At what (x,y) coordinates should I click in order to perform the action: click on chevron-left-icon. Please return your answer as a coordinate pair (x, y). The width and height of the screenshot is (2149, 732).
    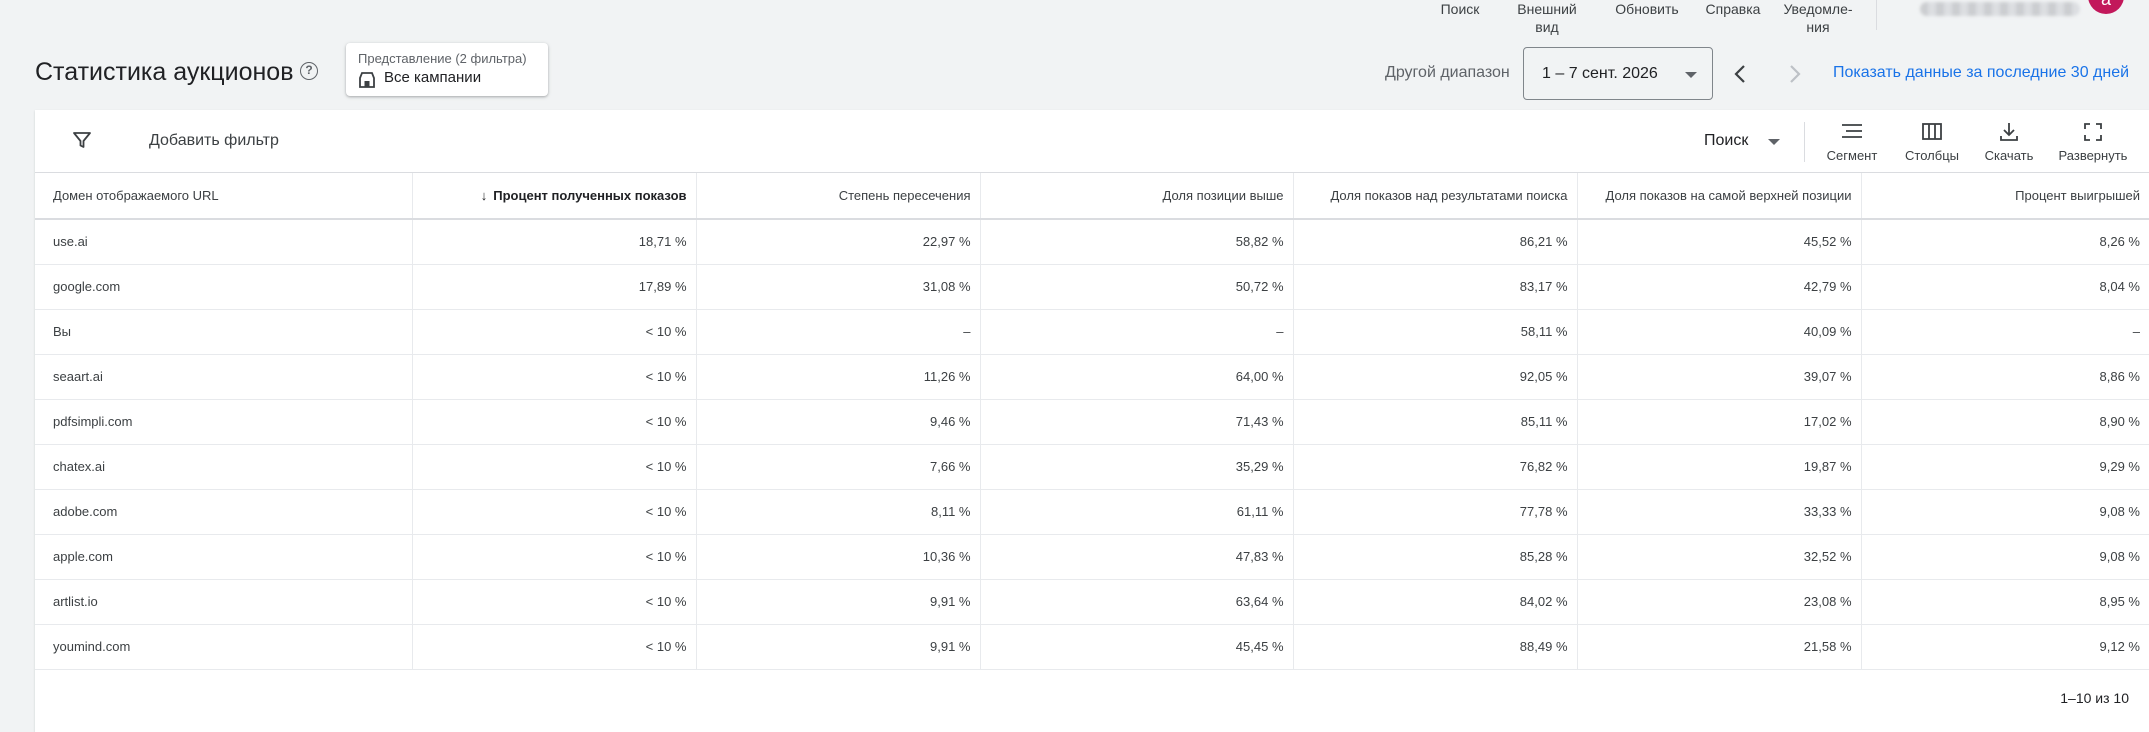
    Looking at the image, I should click on (1741, 74).